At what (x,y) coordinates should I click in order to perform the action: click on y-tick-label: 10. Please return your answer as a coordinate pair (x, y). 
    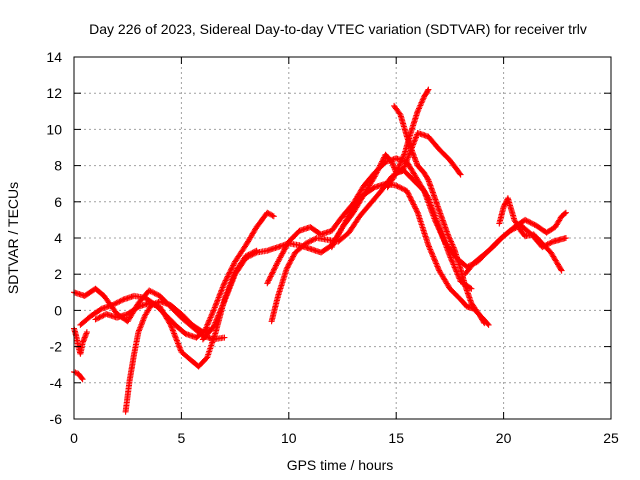
    Looking at the image, I should click on (54, 129).